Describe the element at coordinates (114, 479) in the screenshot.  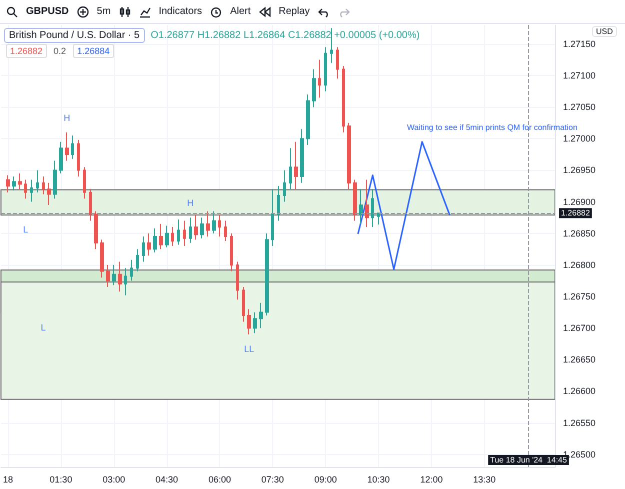
I see `x-tick-label: 03:00` at that location.